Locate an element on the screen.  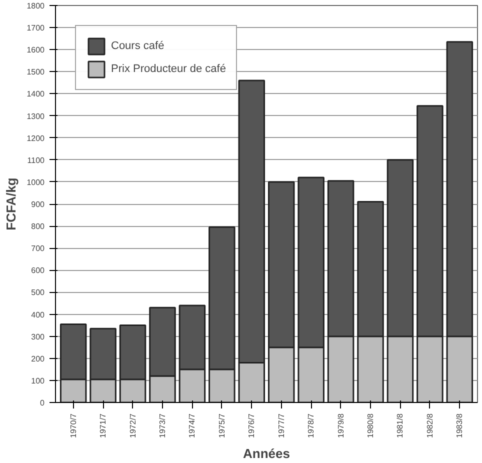
y-tick-label: 900 is located at coordinates (38, 204).